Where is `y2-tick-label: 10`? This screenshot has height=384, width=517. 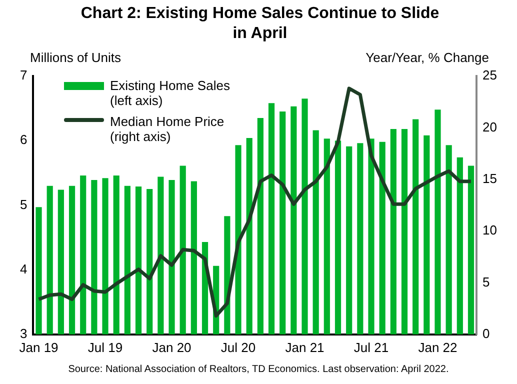
y2-tick-label: 10 is located at coordinates (490, 230).